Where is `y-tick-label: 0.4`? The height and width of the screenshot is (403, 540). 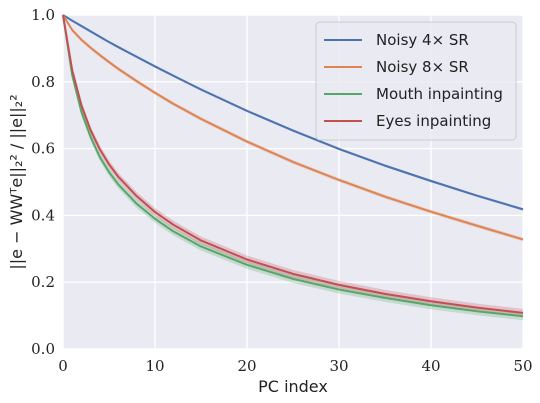 y-tick-label: 0.4 is located at coordinates (43, 215).